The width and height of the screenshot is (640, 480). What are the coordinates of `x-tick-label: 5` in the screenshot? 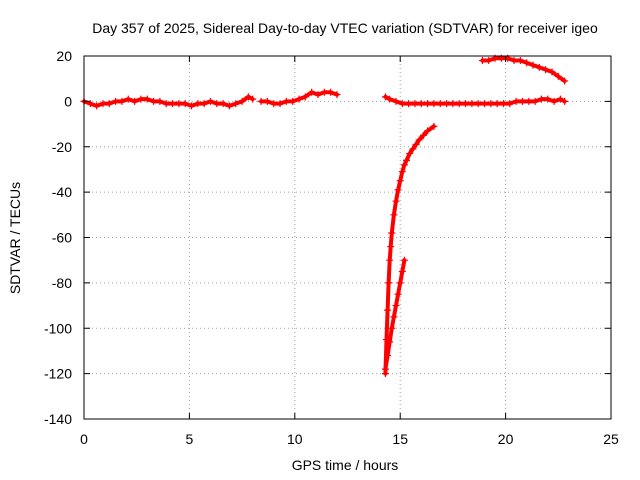 It's located at (190, 439).